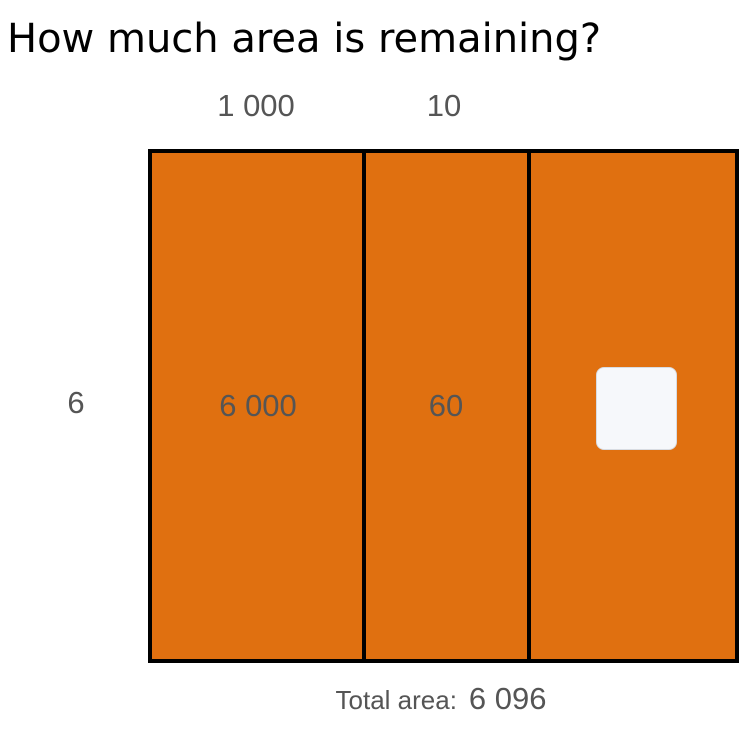  What do you see at coordinates (396, 700) in the screenshot?
I see `total-area-label: Total area:` at bounding box center [396, 700].